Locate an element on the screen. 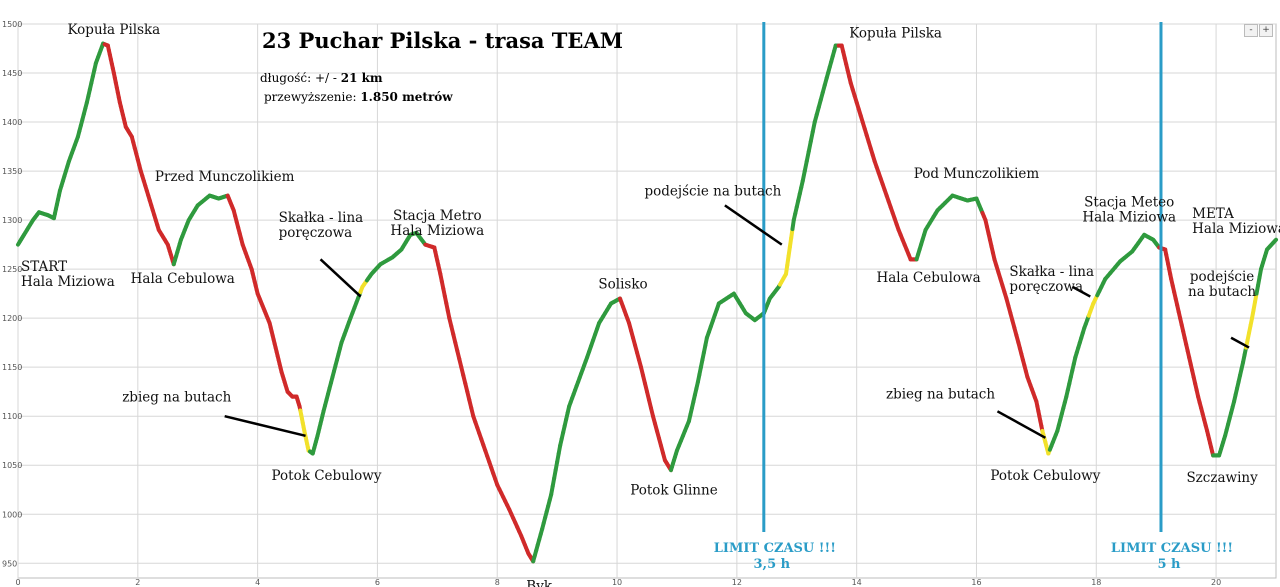 This screenshot has height=587, width=1280. label-podejscie-1: podejście na butach is located at coordinates (713, 192).